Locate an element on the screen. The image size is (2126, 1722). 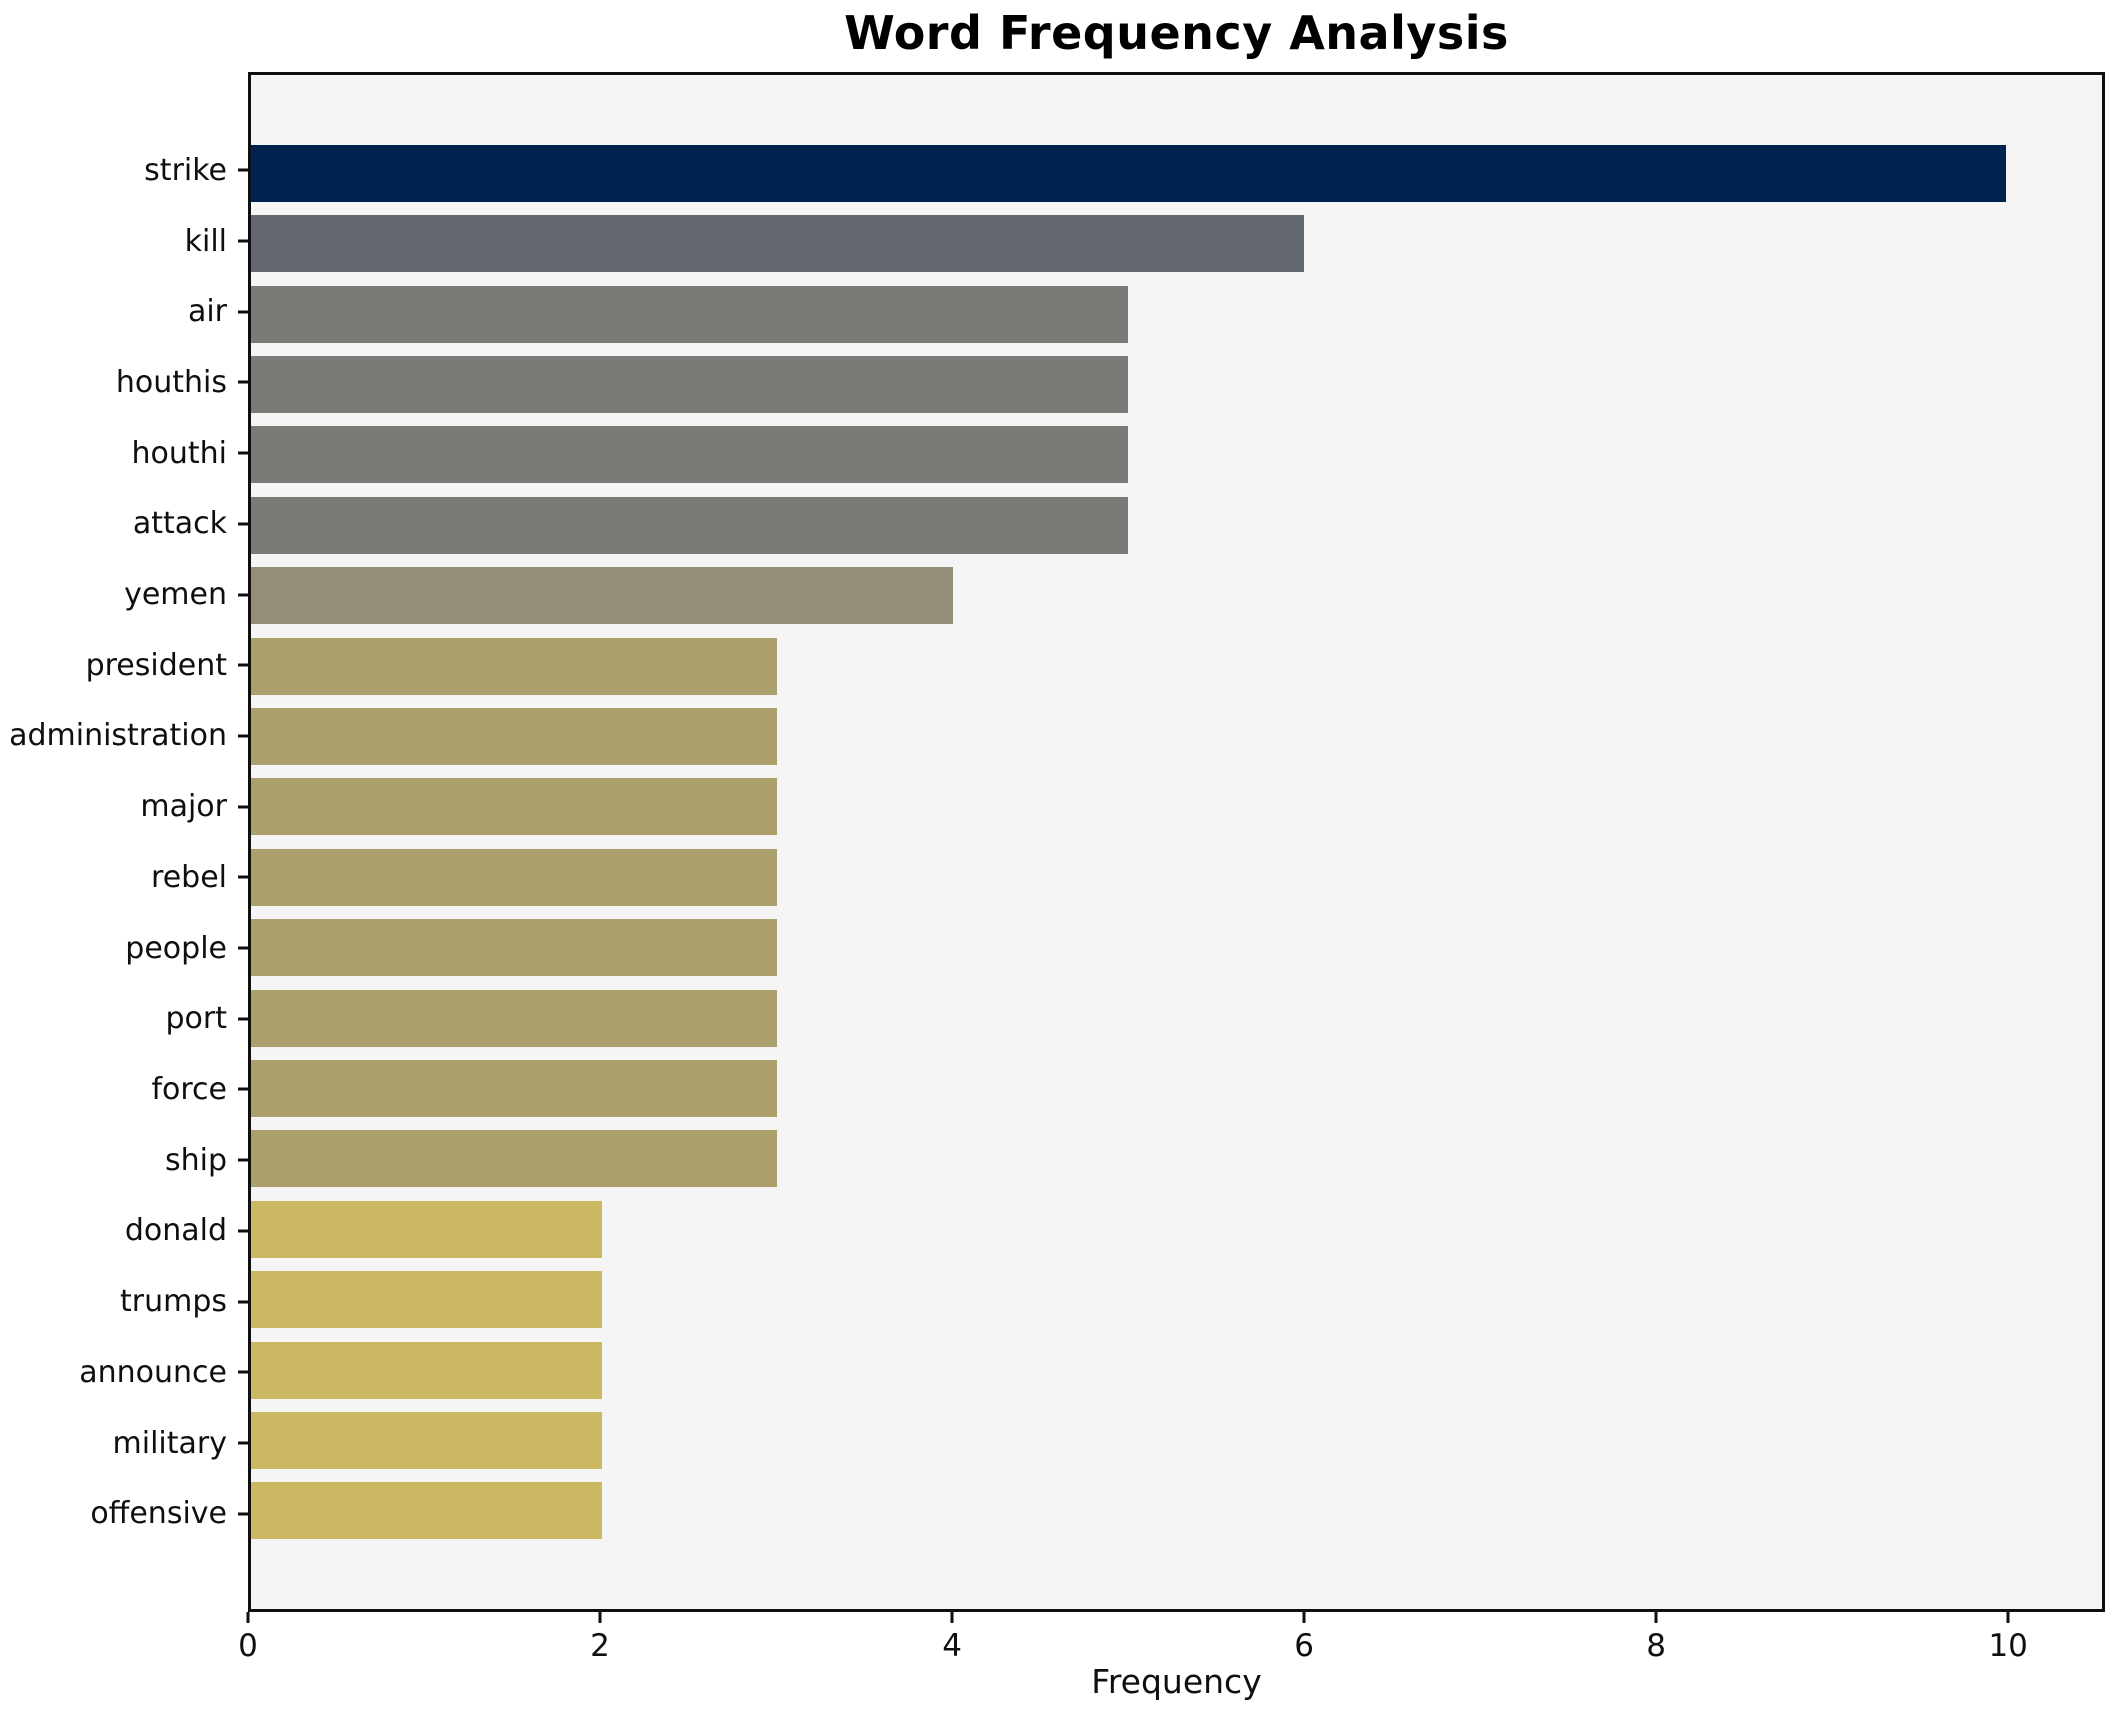
y-tick-label-president: president is located at coordinates (156, 665).